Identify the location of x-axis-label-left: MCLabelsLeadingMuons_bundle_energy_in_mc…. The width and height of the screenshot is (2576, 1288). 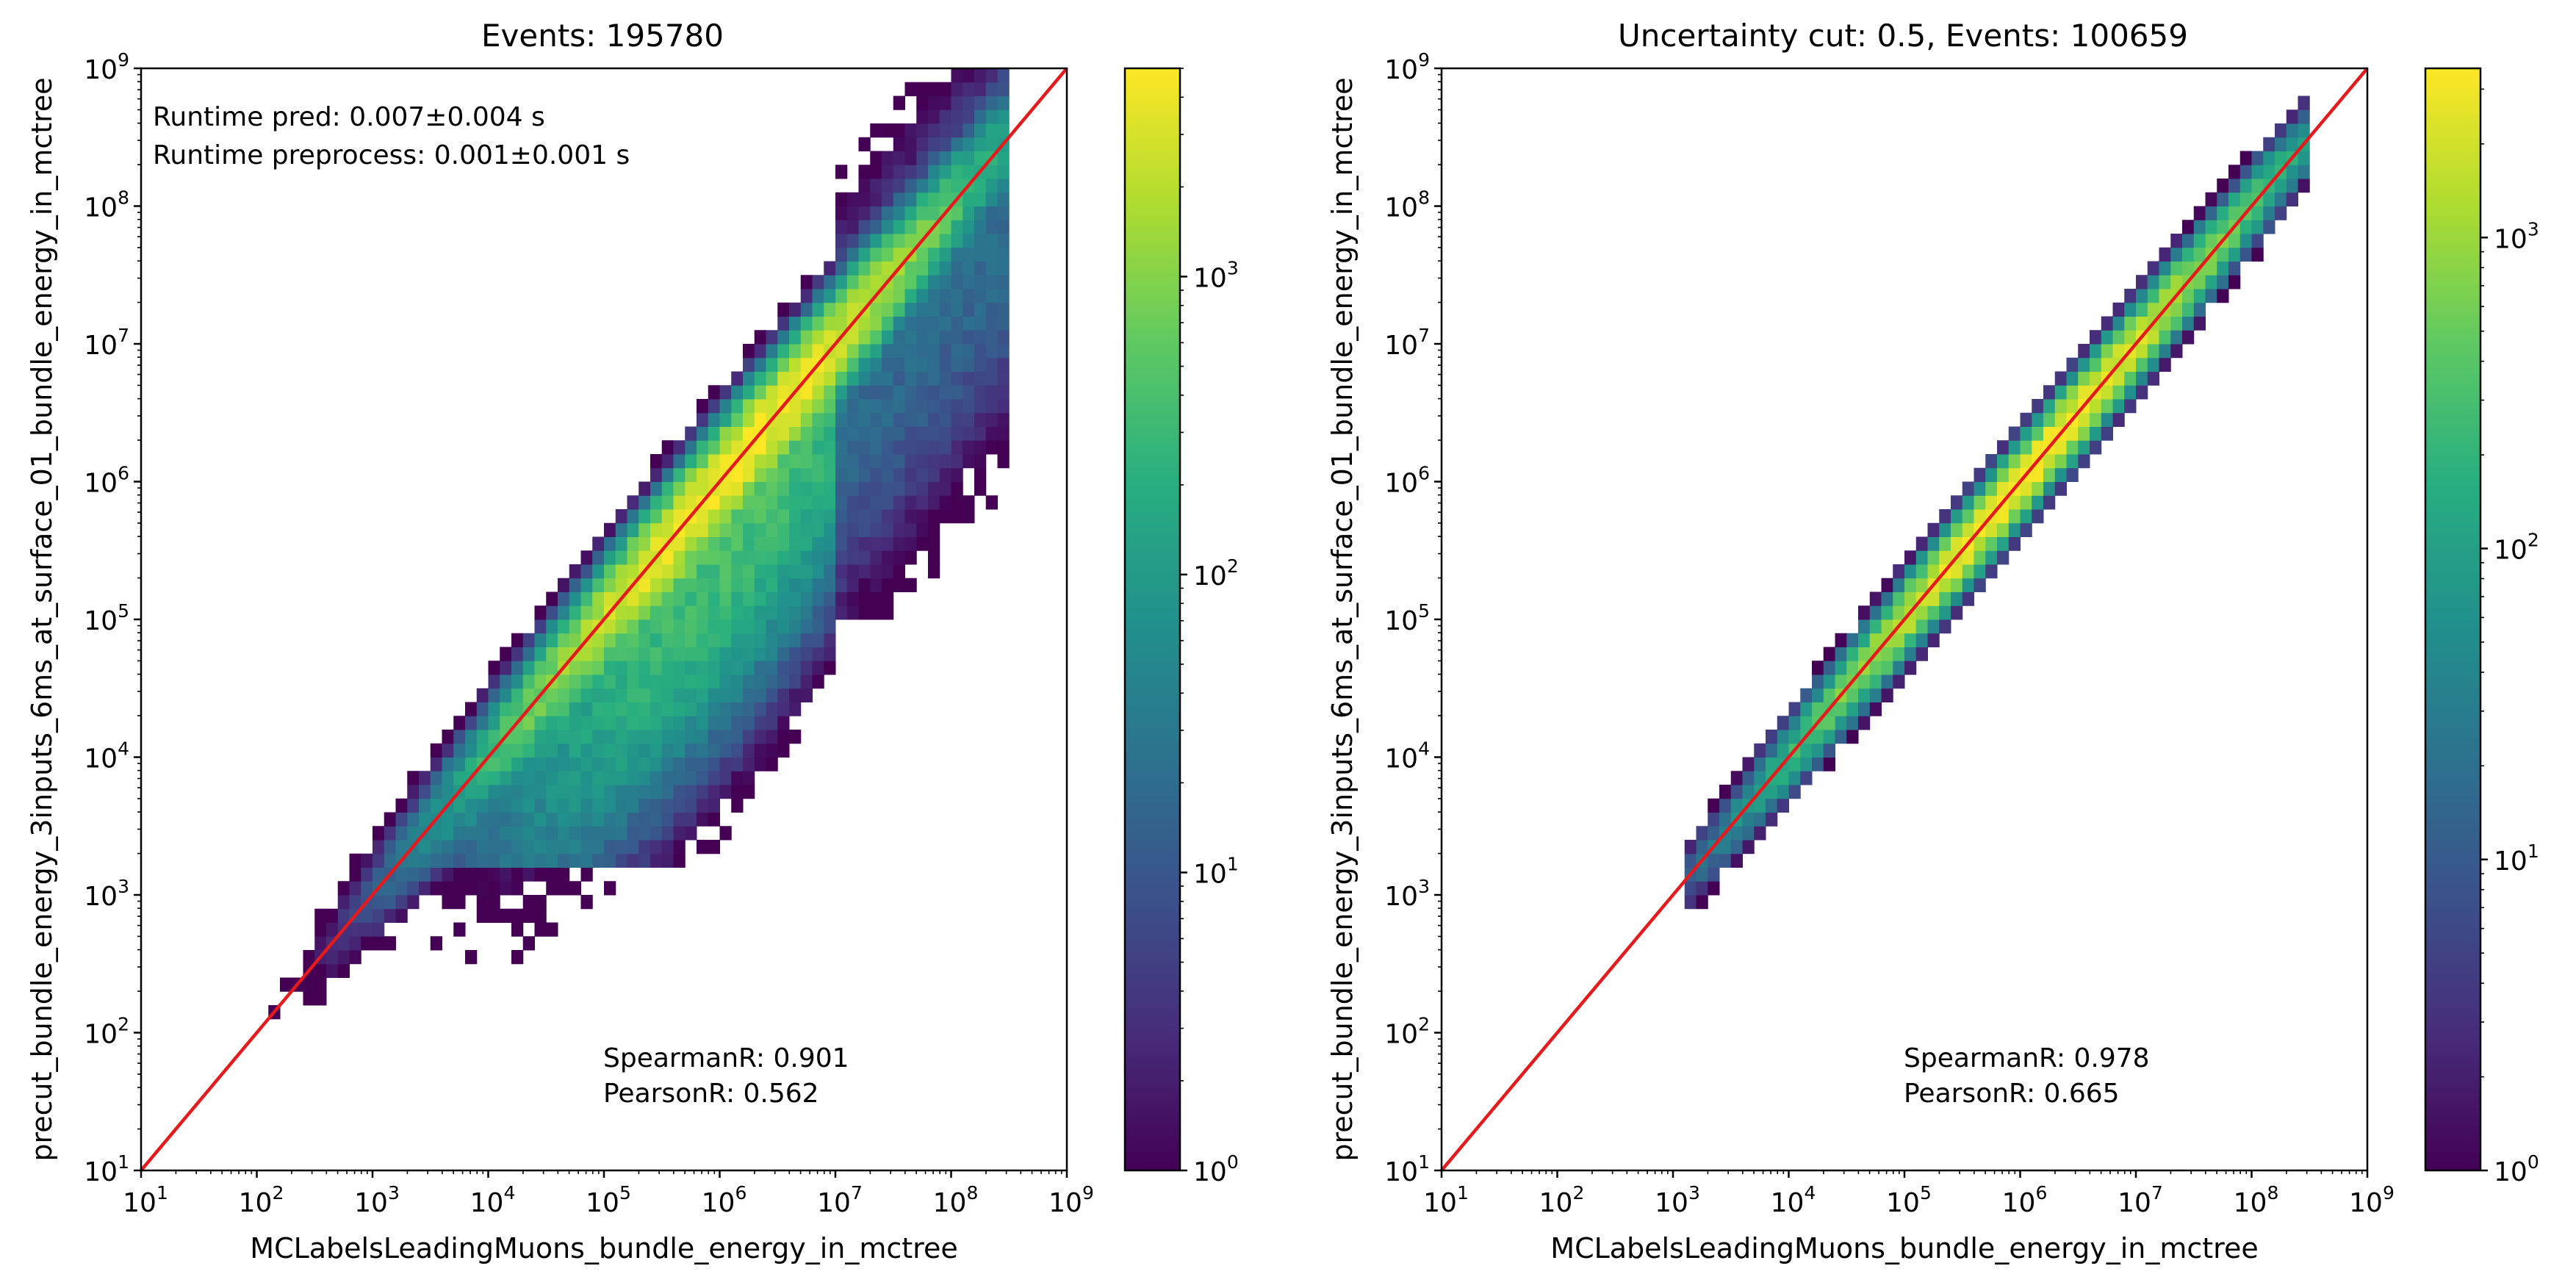
(603, 1248).